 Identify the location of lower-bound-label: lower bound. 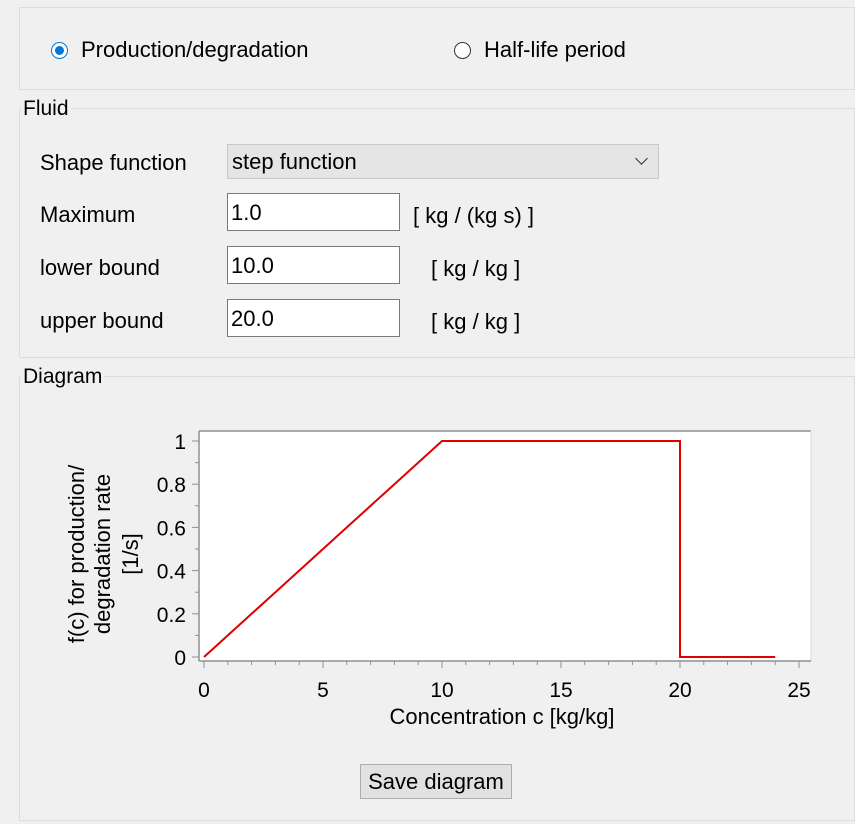
(100, 267).